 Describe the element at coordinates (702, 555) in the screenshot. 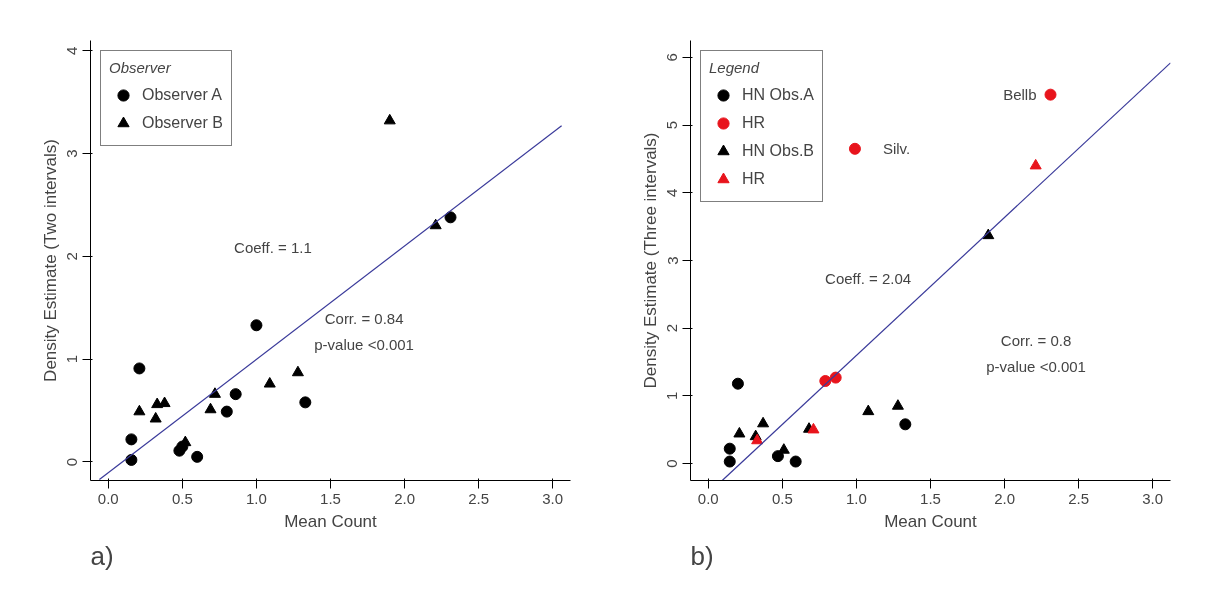

I see `text: b)` at that location.